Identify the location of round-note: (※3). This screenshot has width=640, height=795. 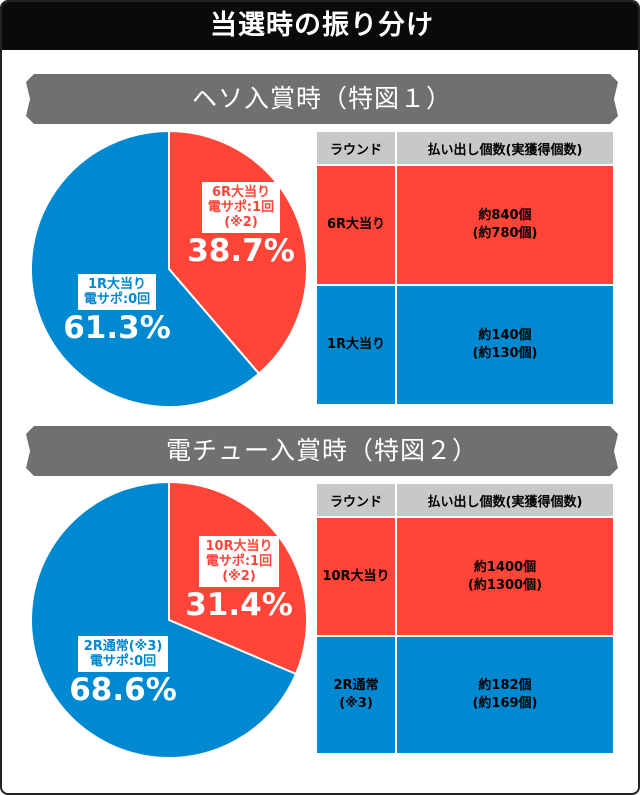
(356, 703).